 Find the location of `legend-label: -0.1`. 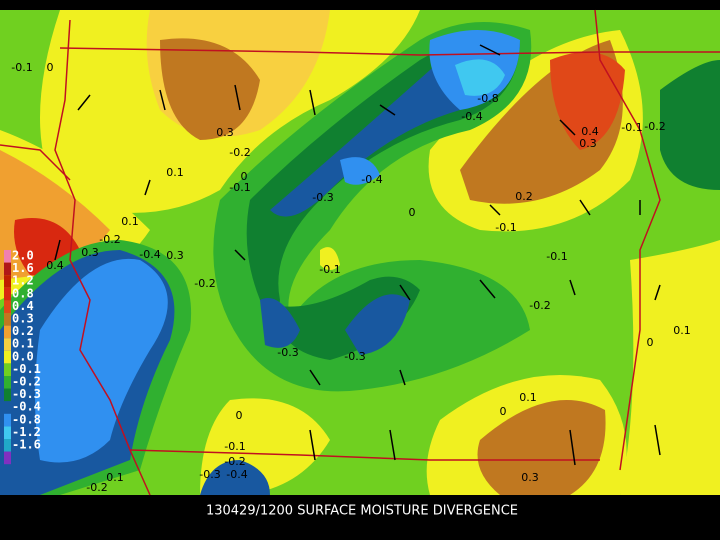

legend-label: -0.1 is located at coordinates (26, 369).